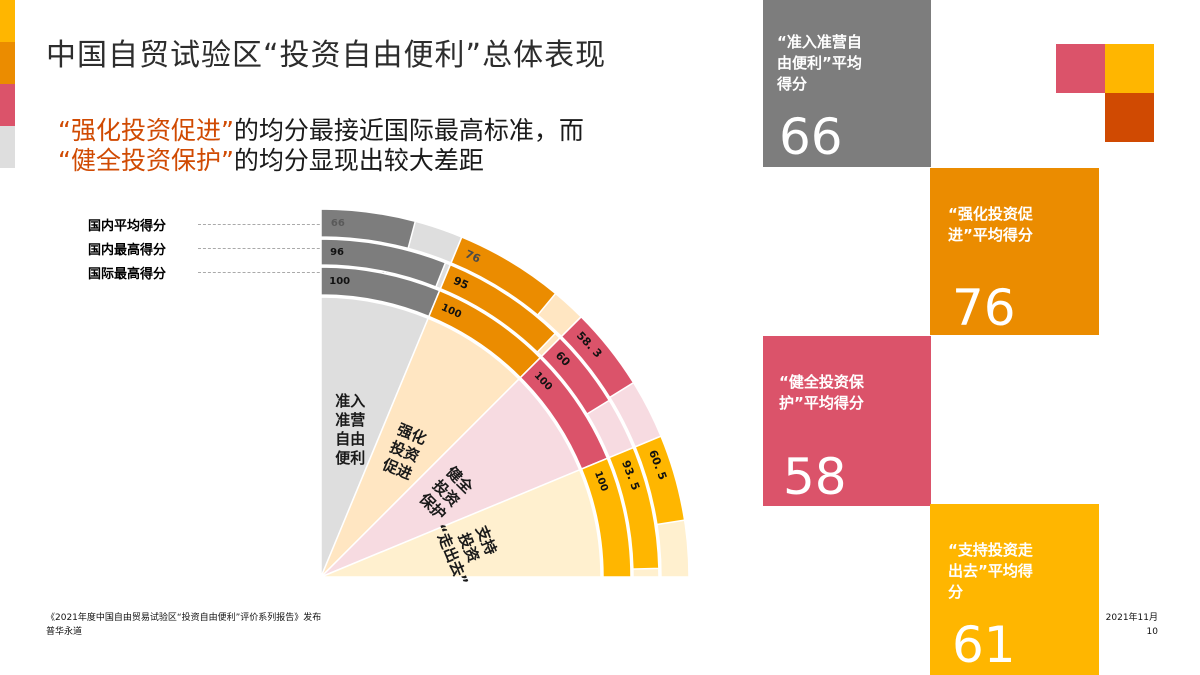 This screenshot has width=1200, height=675. What do you see at coordinates (358, 160) in the screenshot?
I see `subtitle-text-2: 的均分显现出较大差距` at bounding box center [358, 160].